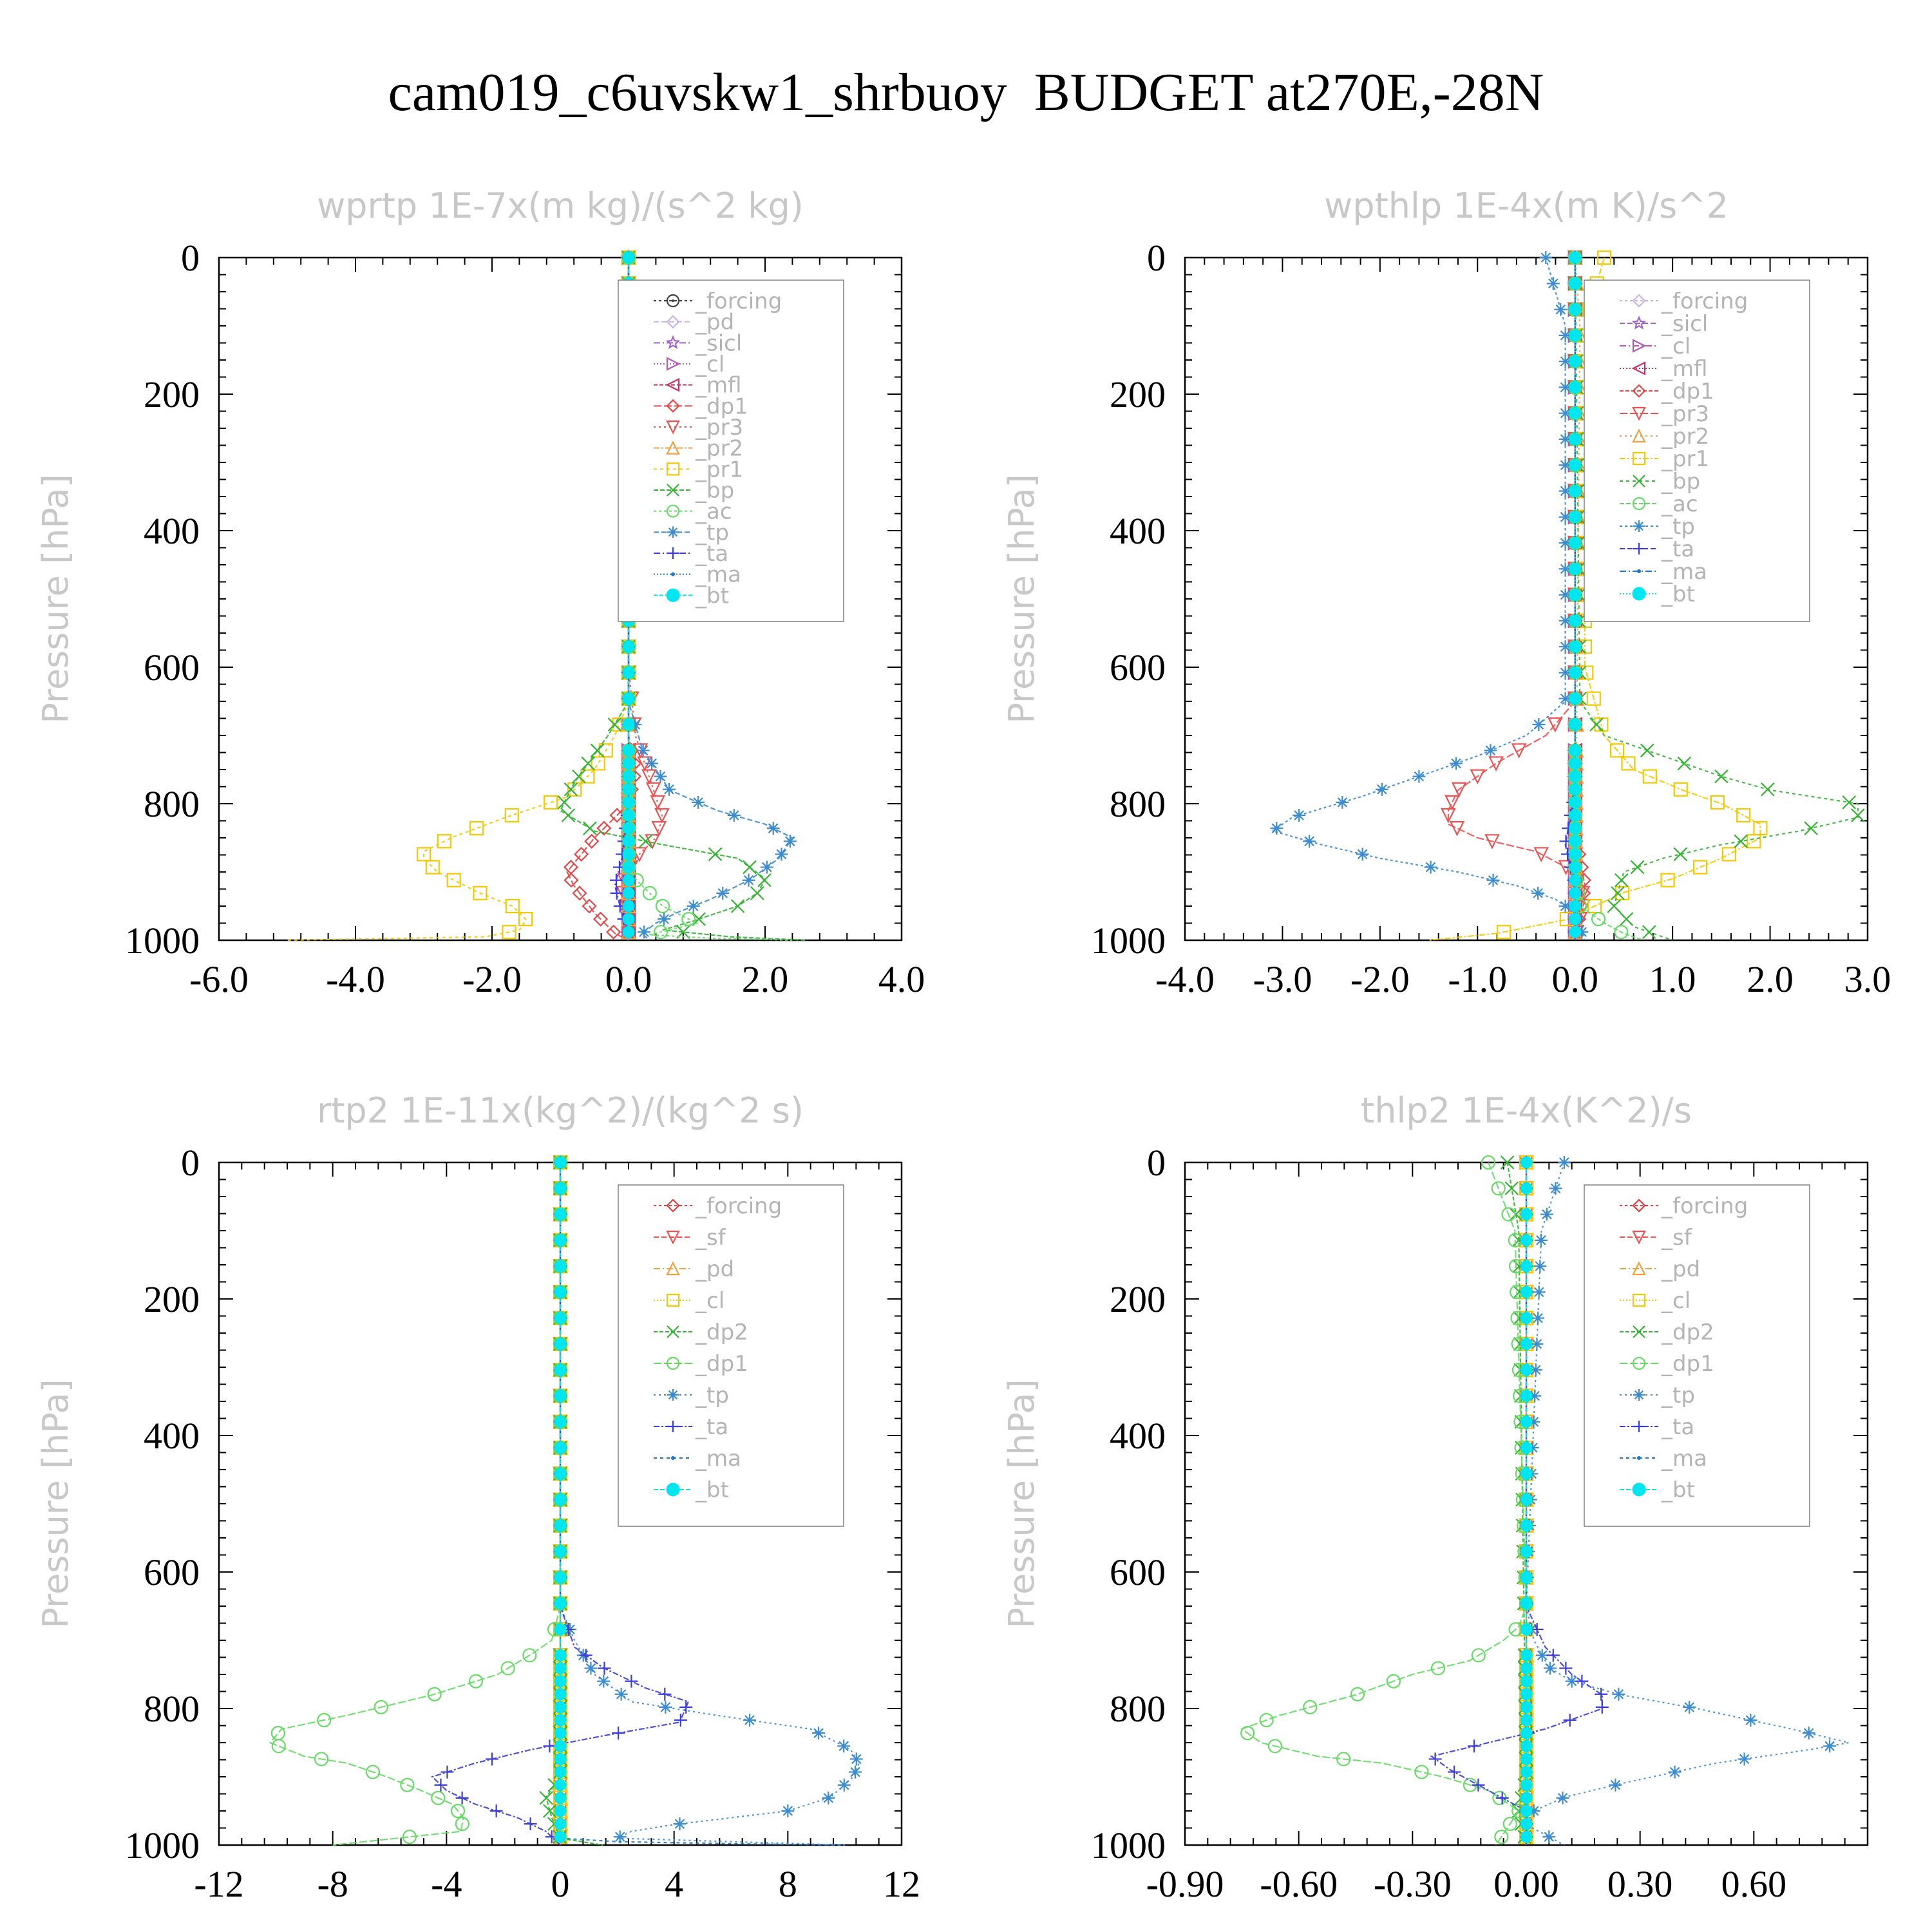 This screenshot has height=1932, width=1932. Describe the element at coordinates (1685, 437) in the screenshot. I see `legend-label: _pr2` at that location.